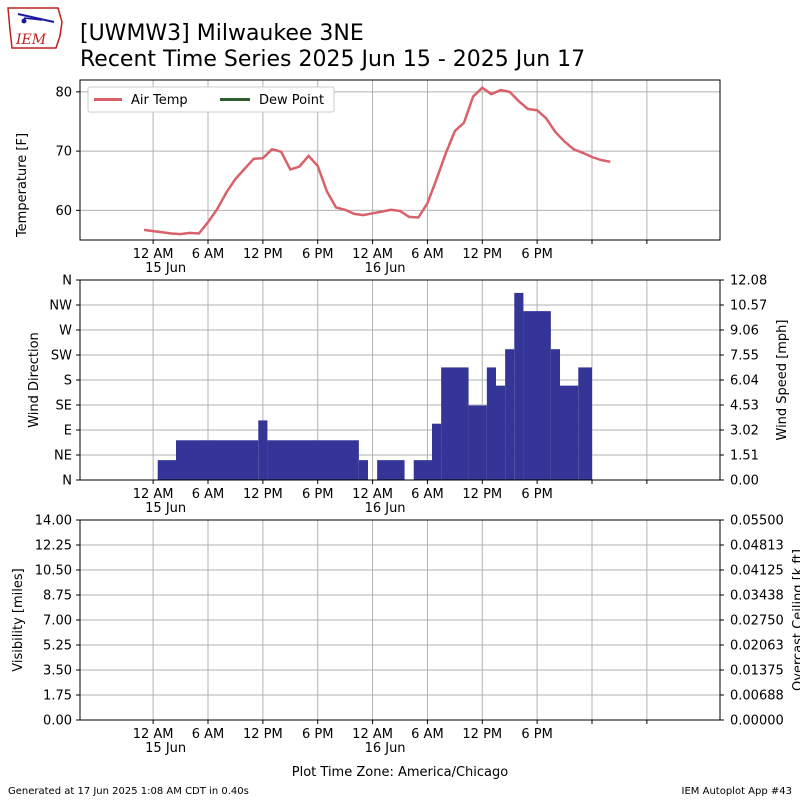 This screenshot has height=800, width=800. Describe the element at coordinates (63, 152) in the screenshot. I see `y-tick-label: 70` at that location.